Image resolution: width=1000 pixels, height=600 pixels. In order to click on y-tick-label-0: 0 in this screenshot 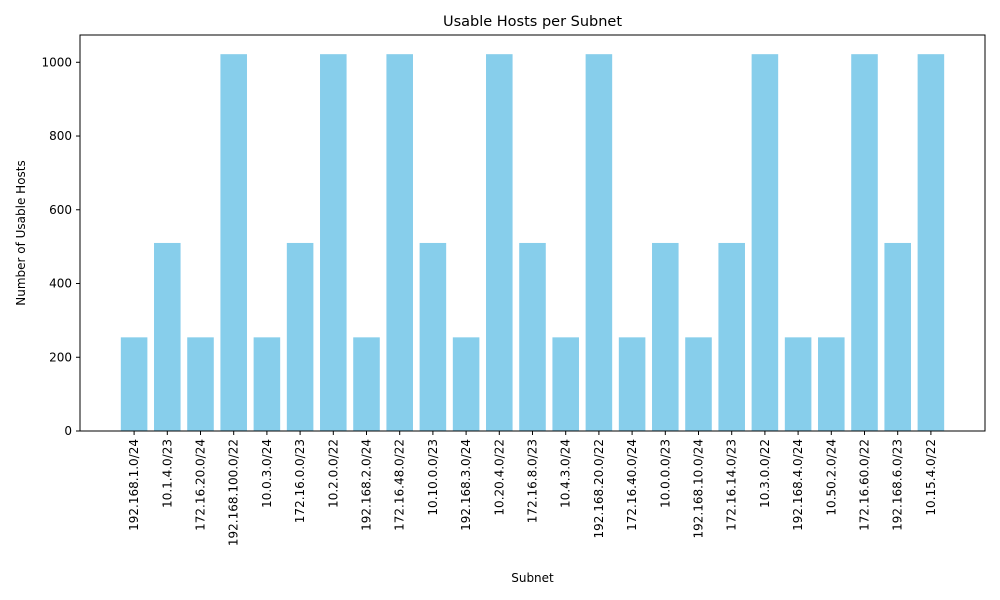, I will do `click(68, 431)`.